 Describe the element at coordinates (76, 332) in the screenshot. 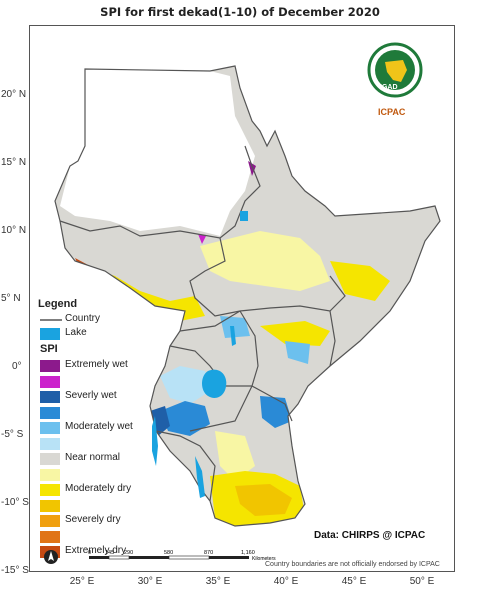

I see `legend-lake-label: Lake` at that location.